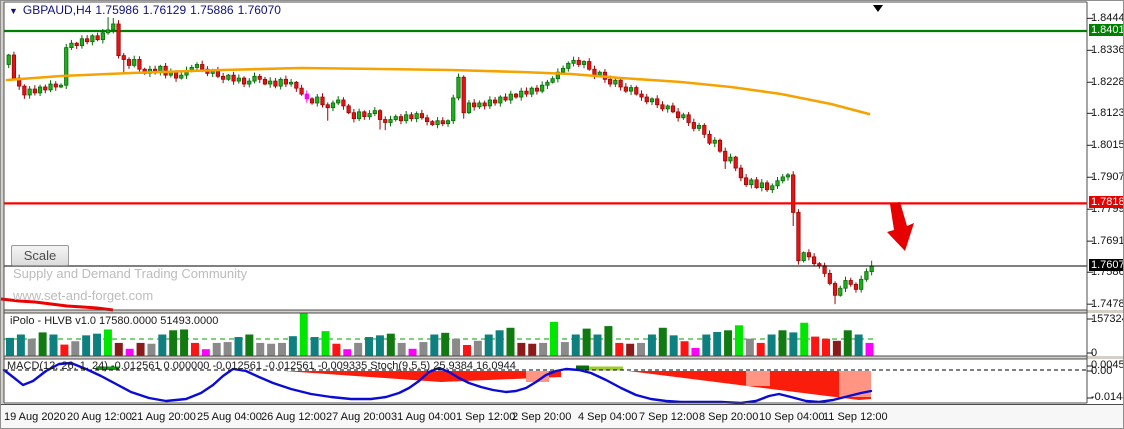 The height and width of the screenshot is (429, 1124). What do you see at coordinates (1106, 265) in the screenshot?
I see `price-level-tag: 1.76070` at bounding box center [1106, 265].